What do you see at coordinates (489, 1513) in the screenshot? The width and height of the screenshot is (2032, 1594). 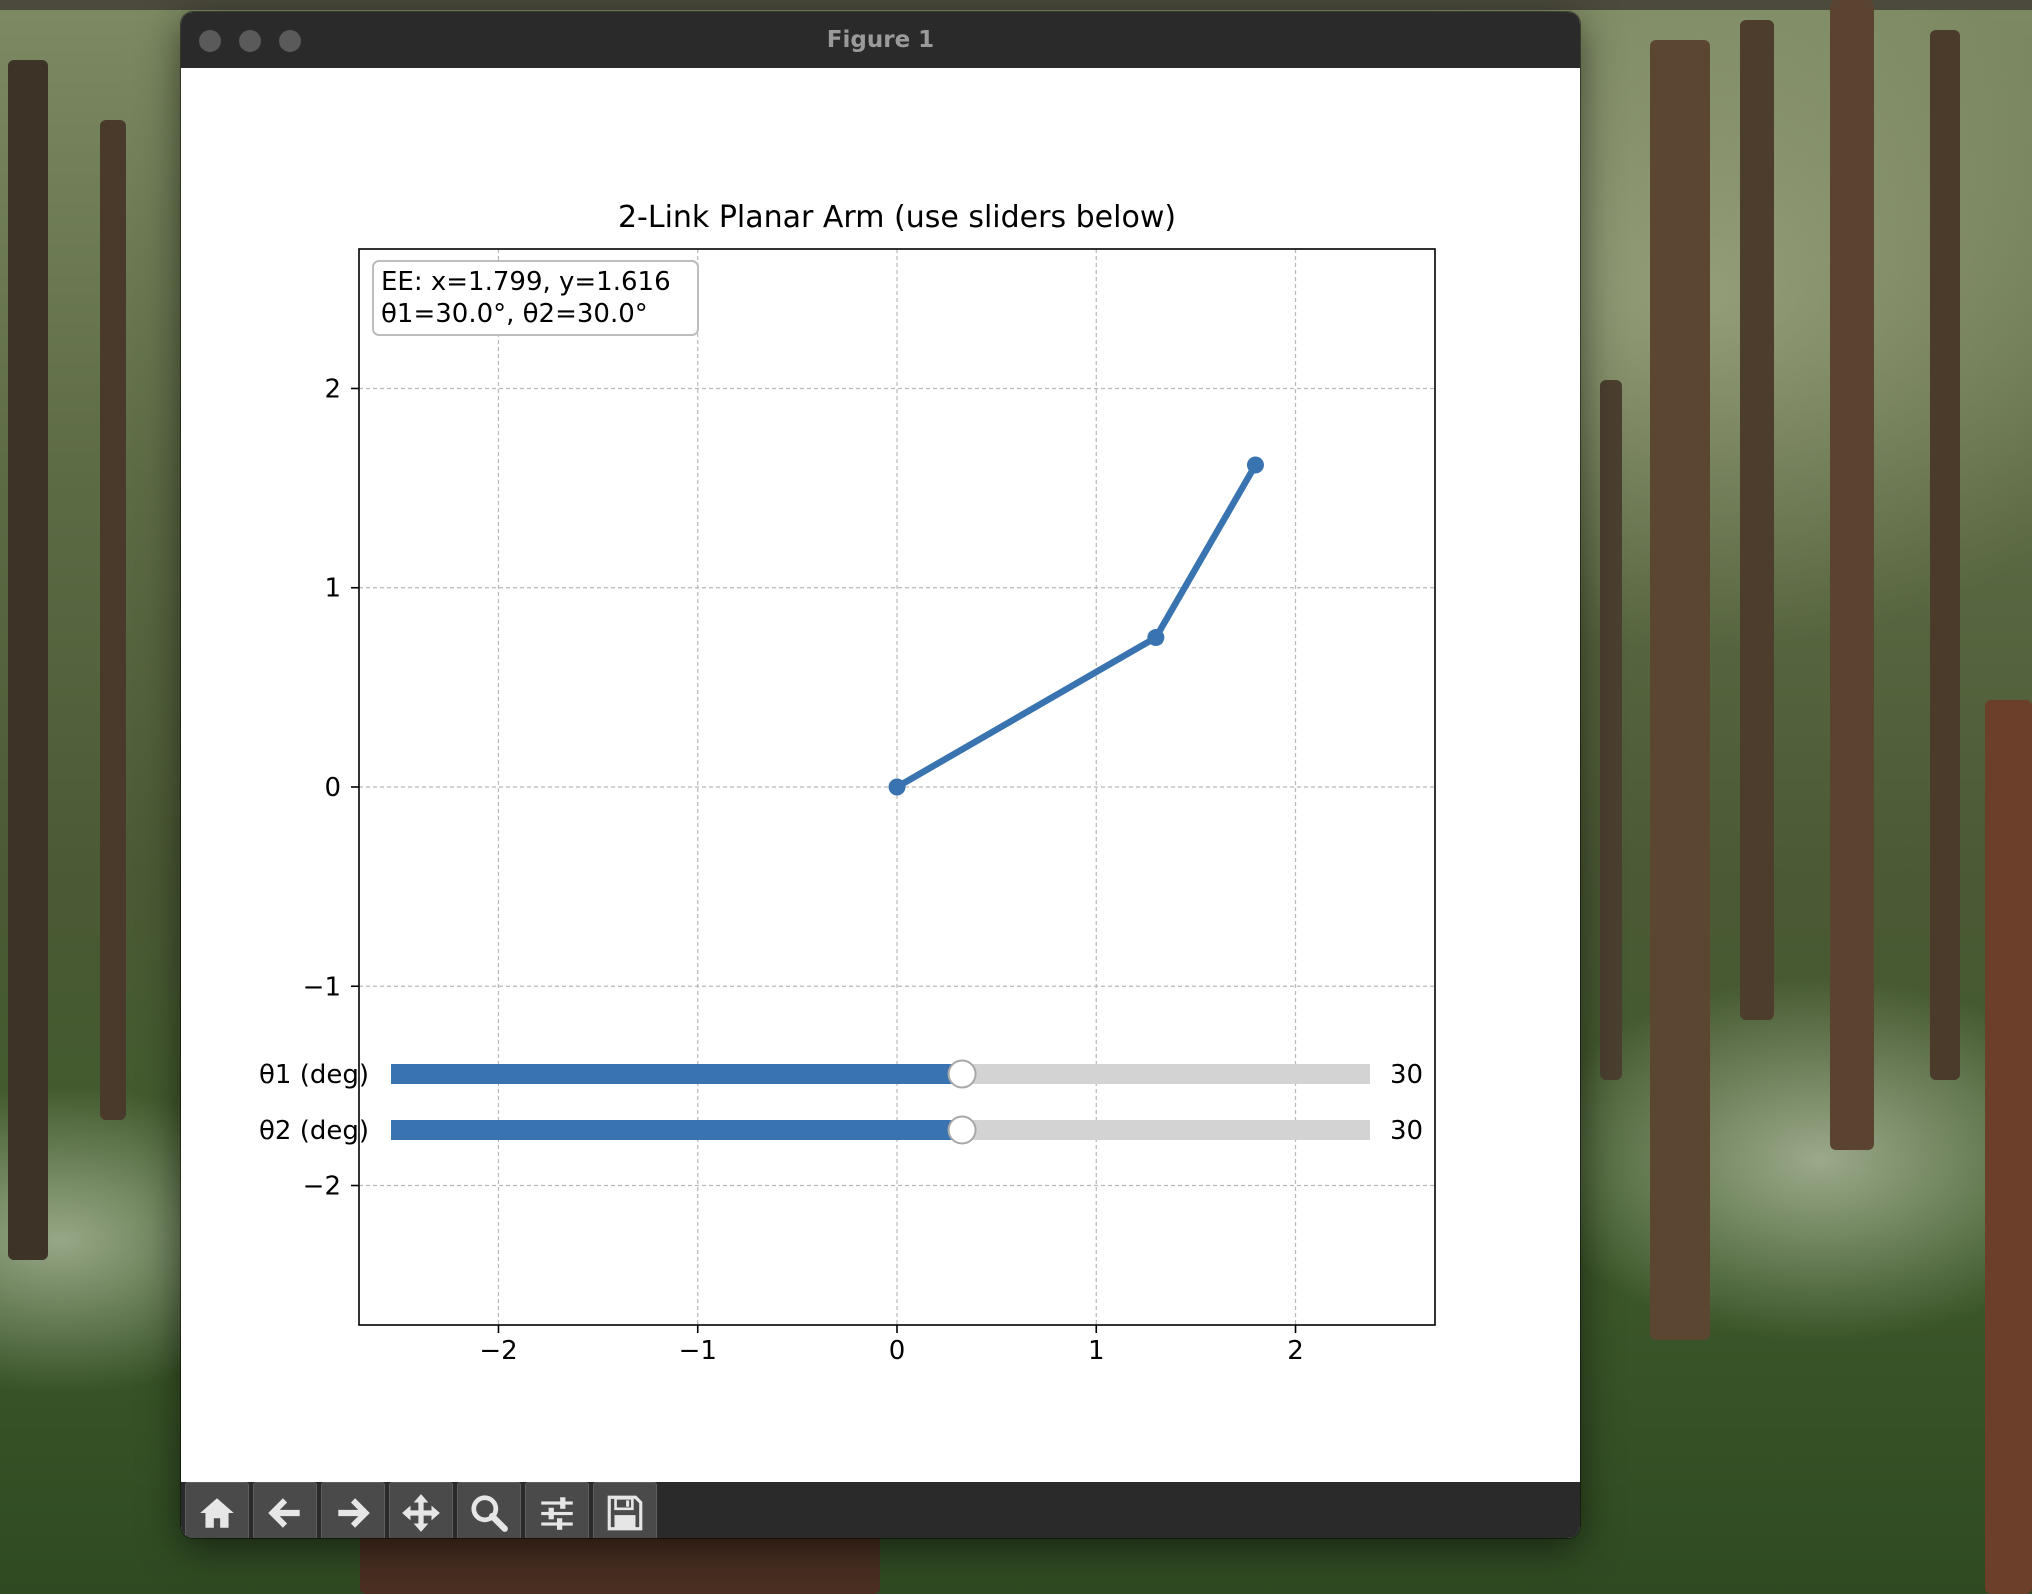 I see `magnifier-icon` at bounding box center [489, 1513].